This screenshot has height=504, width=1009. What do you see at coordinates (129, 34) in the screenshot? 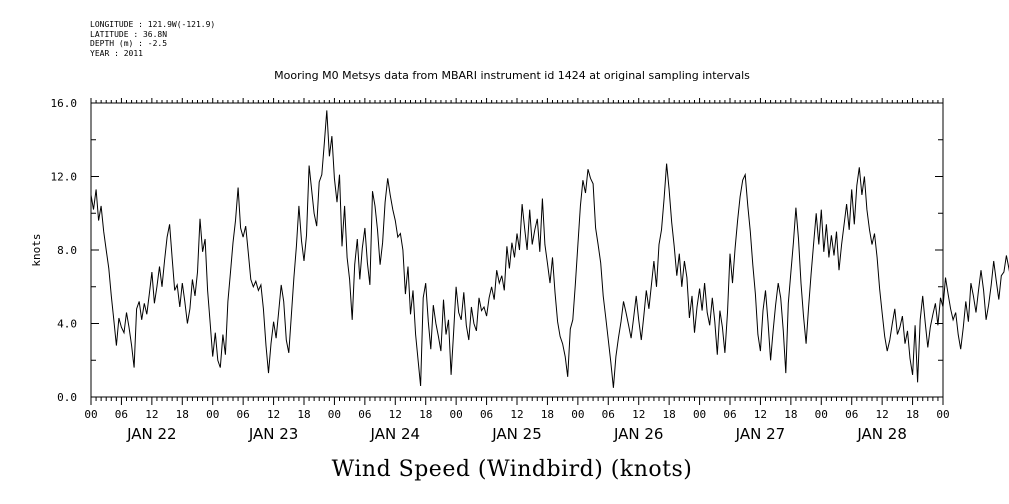
I see `latitude-text: LATITUDE : 36.8N` at bounding box center [129, 34].